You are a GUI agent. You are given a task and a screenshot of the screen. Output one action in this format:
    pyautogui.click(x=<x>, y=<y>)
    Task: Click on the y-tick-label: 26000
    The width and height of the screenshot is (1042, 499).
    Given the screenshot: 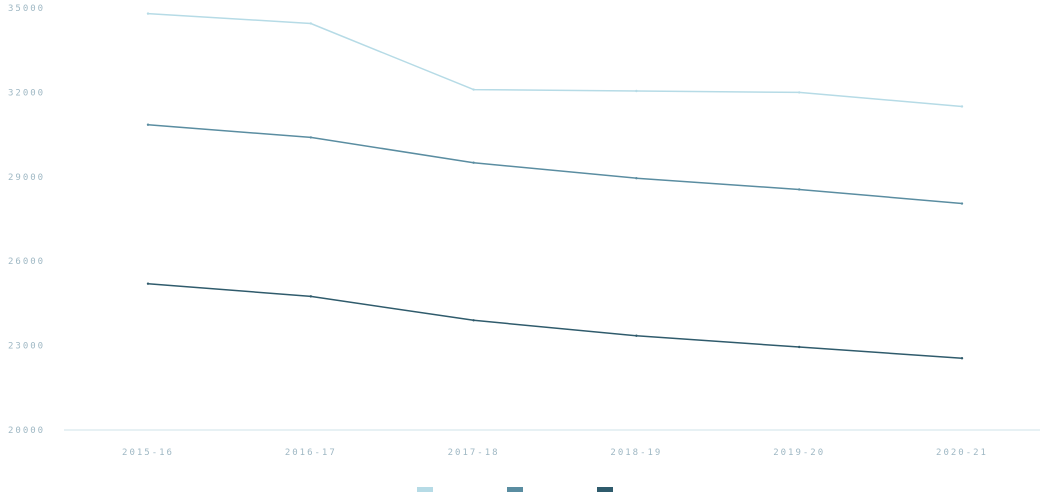 What is the action you would take?
    pyautogui.click(x=26, y=262)
    